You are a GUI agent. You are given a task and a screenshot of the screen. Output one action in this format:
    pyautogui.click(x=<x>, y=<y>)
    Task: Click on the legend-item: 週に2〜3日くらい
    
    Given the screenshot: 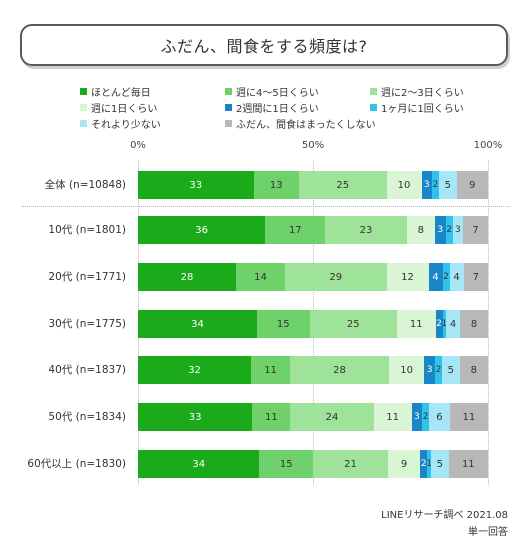 What is the action you would take?
    pyautogui.click(x=417, y=91)
    